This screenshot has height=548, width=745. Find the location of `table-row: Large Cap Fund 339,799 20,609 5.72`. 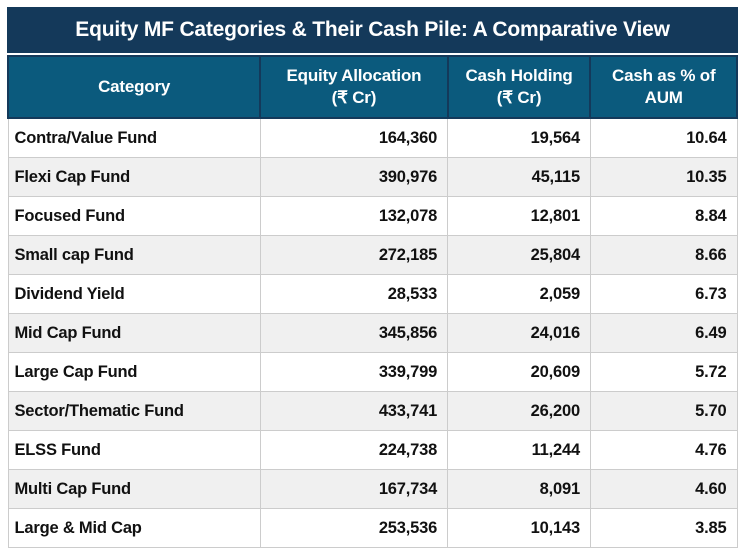

table-row: Large Cap Fund 339,799 20,609 5.72 is located at coordinates (372, 372).